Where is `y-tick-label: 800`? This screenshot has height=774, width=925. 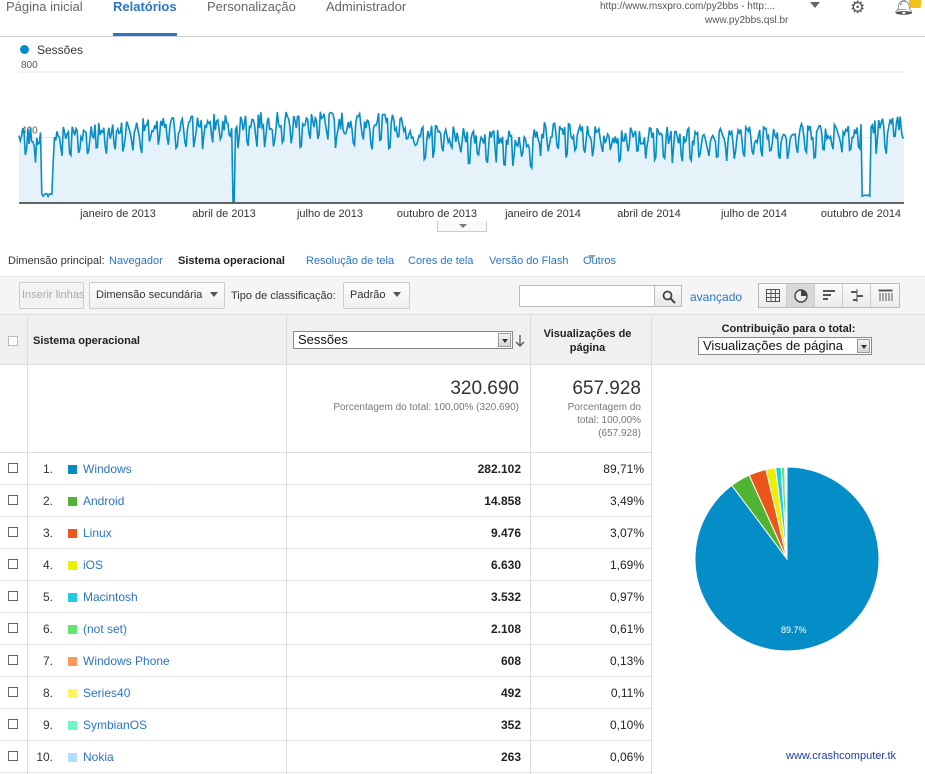
y-tick-label: 800 is located at coordinates (29, 65).